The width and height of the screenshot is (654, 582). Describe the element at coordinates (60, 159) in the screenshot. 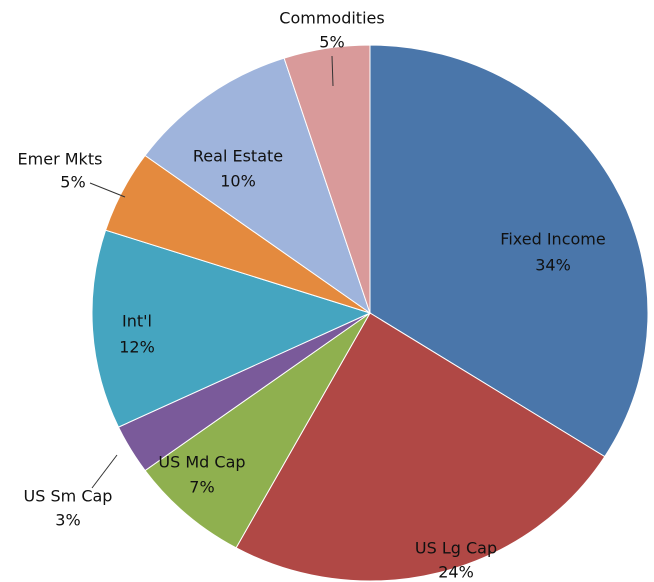

I see `slice-label: Emer Mkts` at that location.